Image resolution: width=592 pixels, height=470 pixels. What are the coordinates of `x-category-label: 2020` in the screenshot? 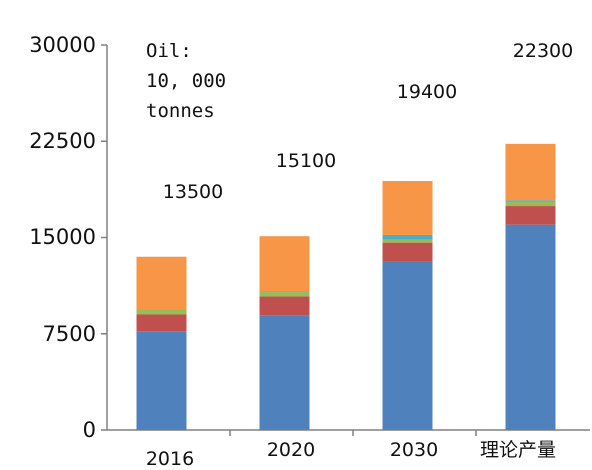 It's located at (291, 450).